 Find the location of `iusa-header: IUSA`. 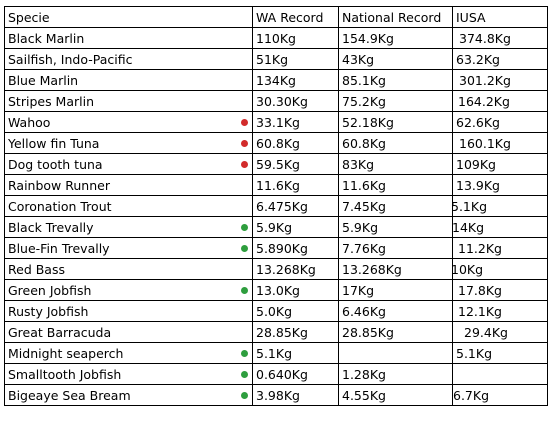

iusa-header: IUSA is located at coordinates (500, 17).